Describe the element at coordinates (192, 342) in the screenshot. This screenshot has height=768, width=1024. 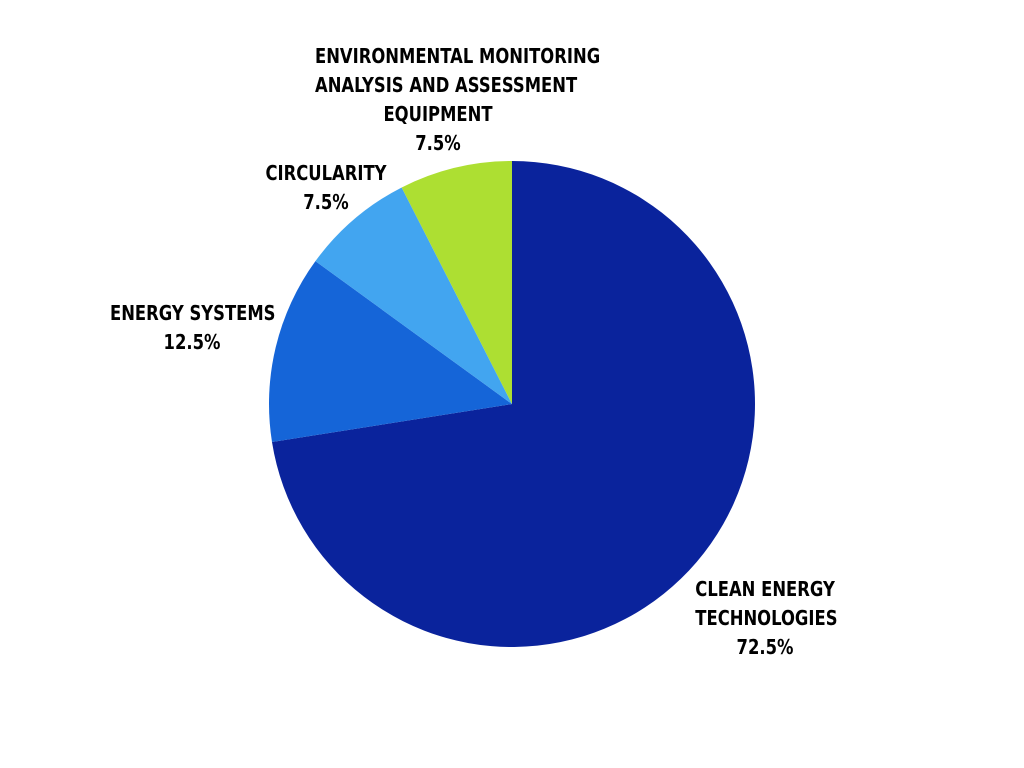
I see `slice-value-label: 12.5%` at that location.